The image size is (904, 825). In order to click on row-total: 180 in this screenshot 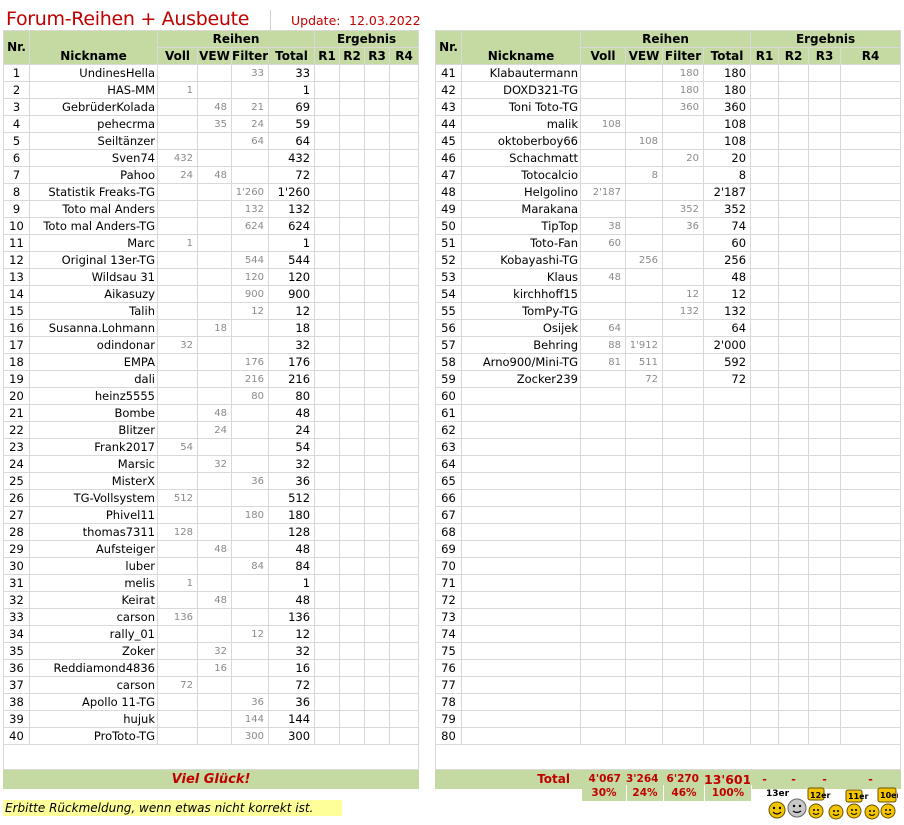, I will do `click(727, 73)`.